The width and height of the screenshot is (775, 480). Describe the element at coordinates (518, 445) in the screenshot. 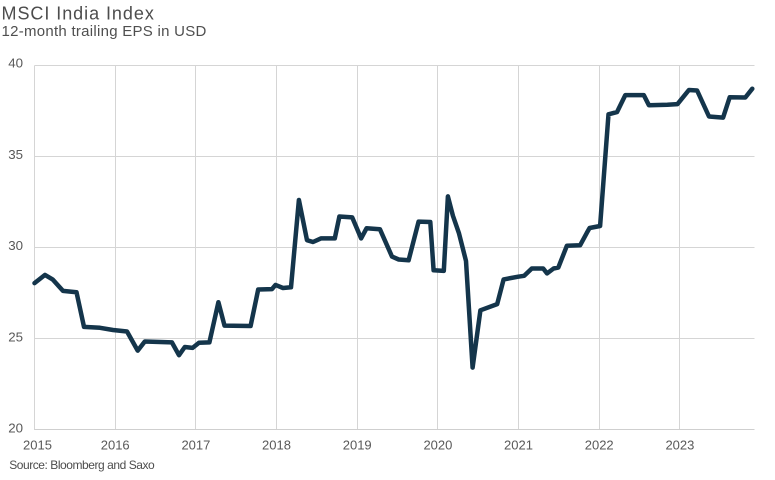

I see `svg-text: 2021` at that location.